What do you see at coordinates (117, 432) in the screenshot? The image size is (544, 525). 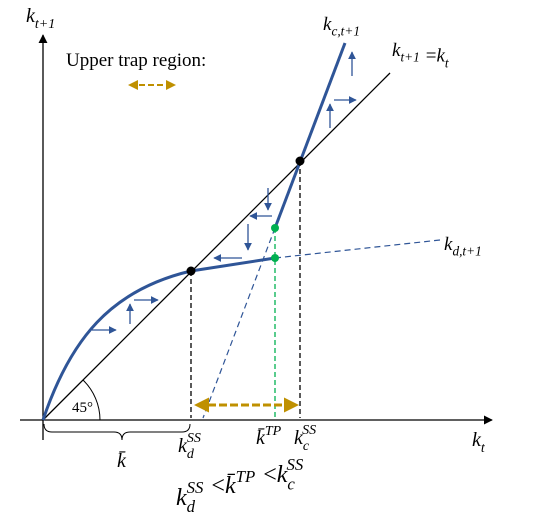 I see `brace` at bounding box center [117, 432].